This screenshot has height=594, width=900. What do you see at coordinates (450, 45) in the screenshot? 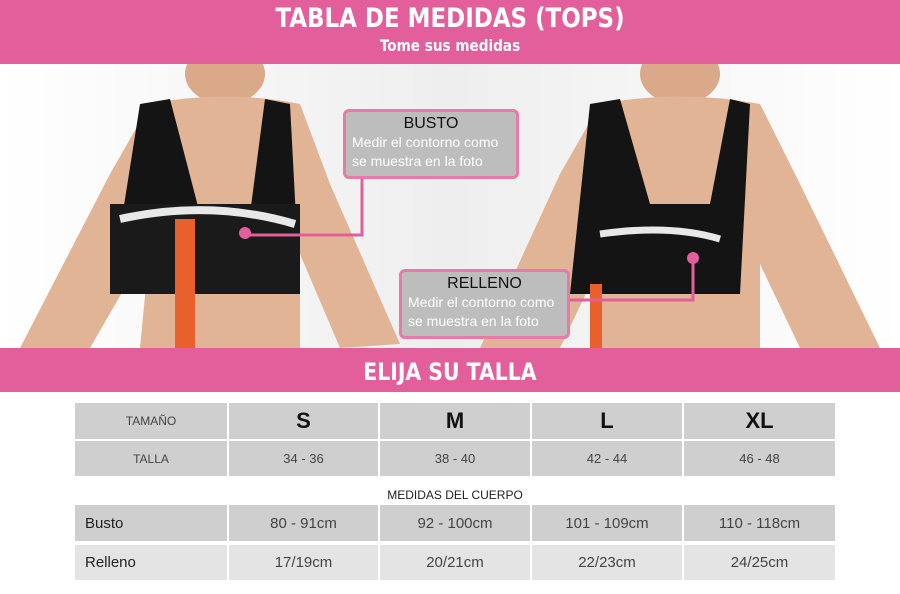
I see `page-subtitle: Tome sus medidas` at bounding box center [450, 45].